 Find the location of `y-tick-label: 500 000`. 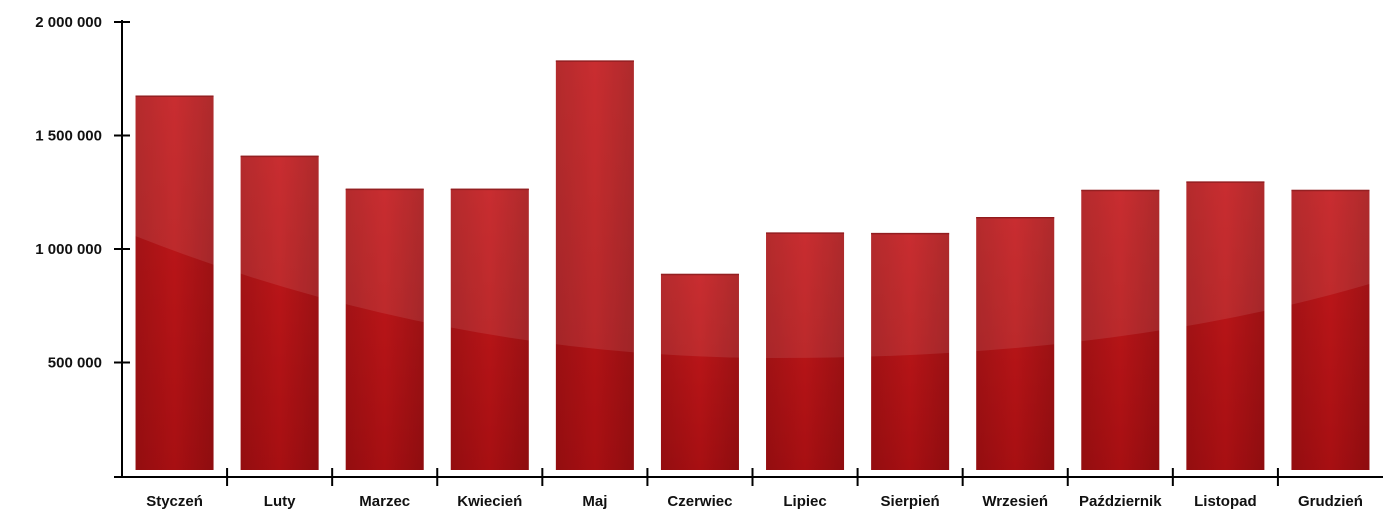

y-tick-label: 500 000 is located at coordinates (75, 363).